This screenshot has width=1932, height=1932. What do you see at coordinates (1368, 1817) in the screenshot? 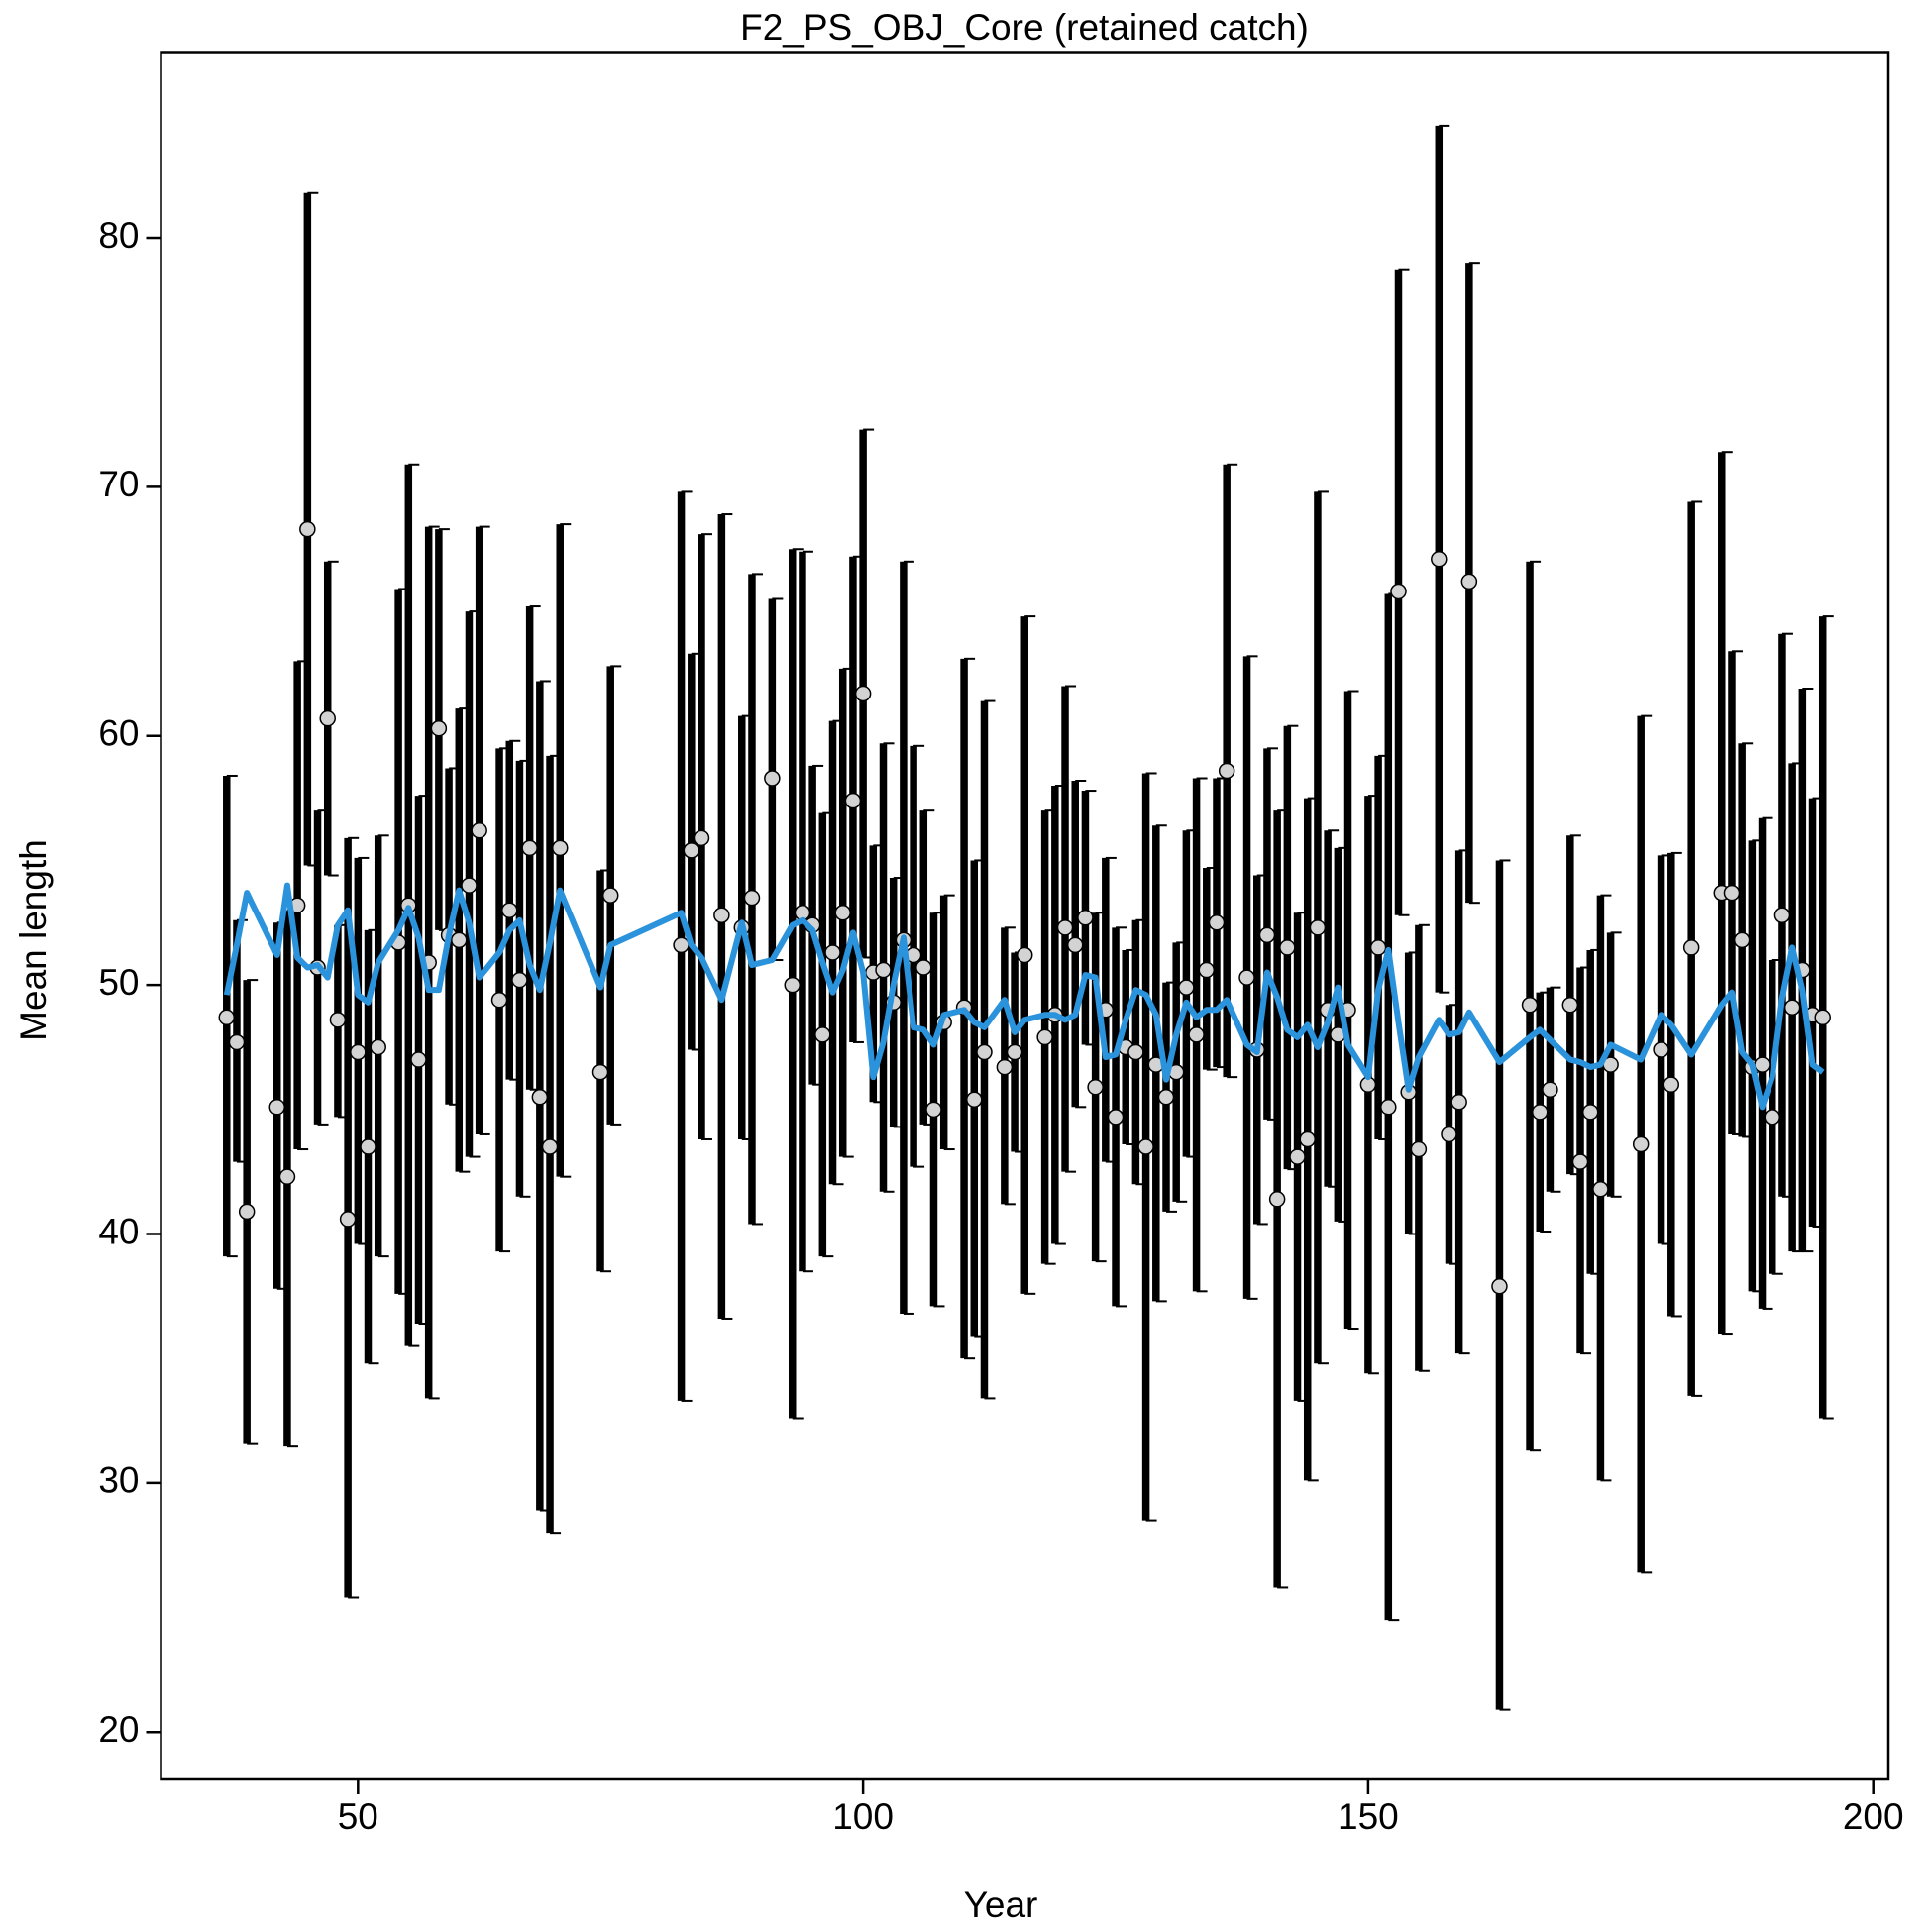
I see `x-tick-label: 150` at bounding box center [1368, 1817].